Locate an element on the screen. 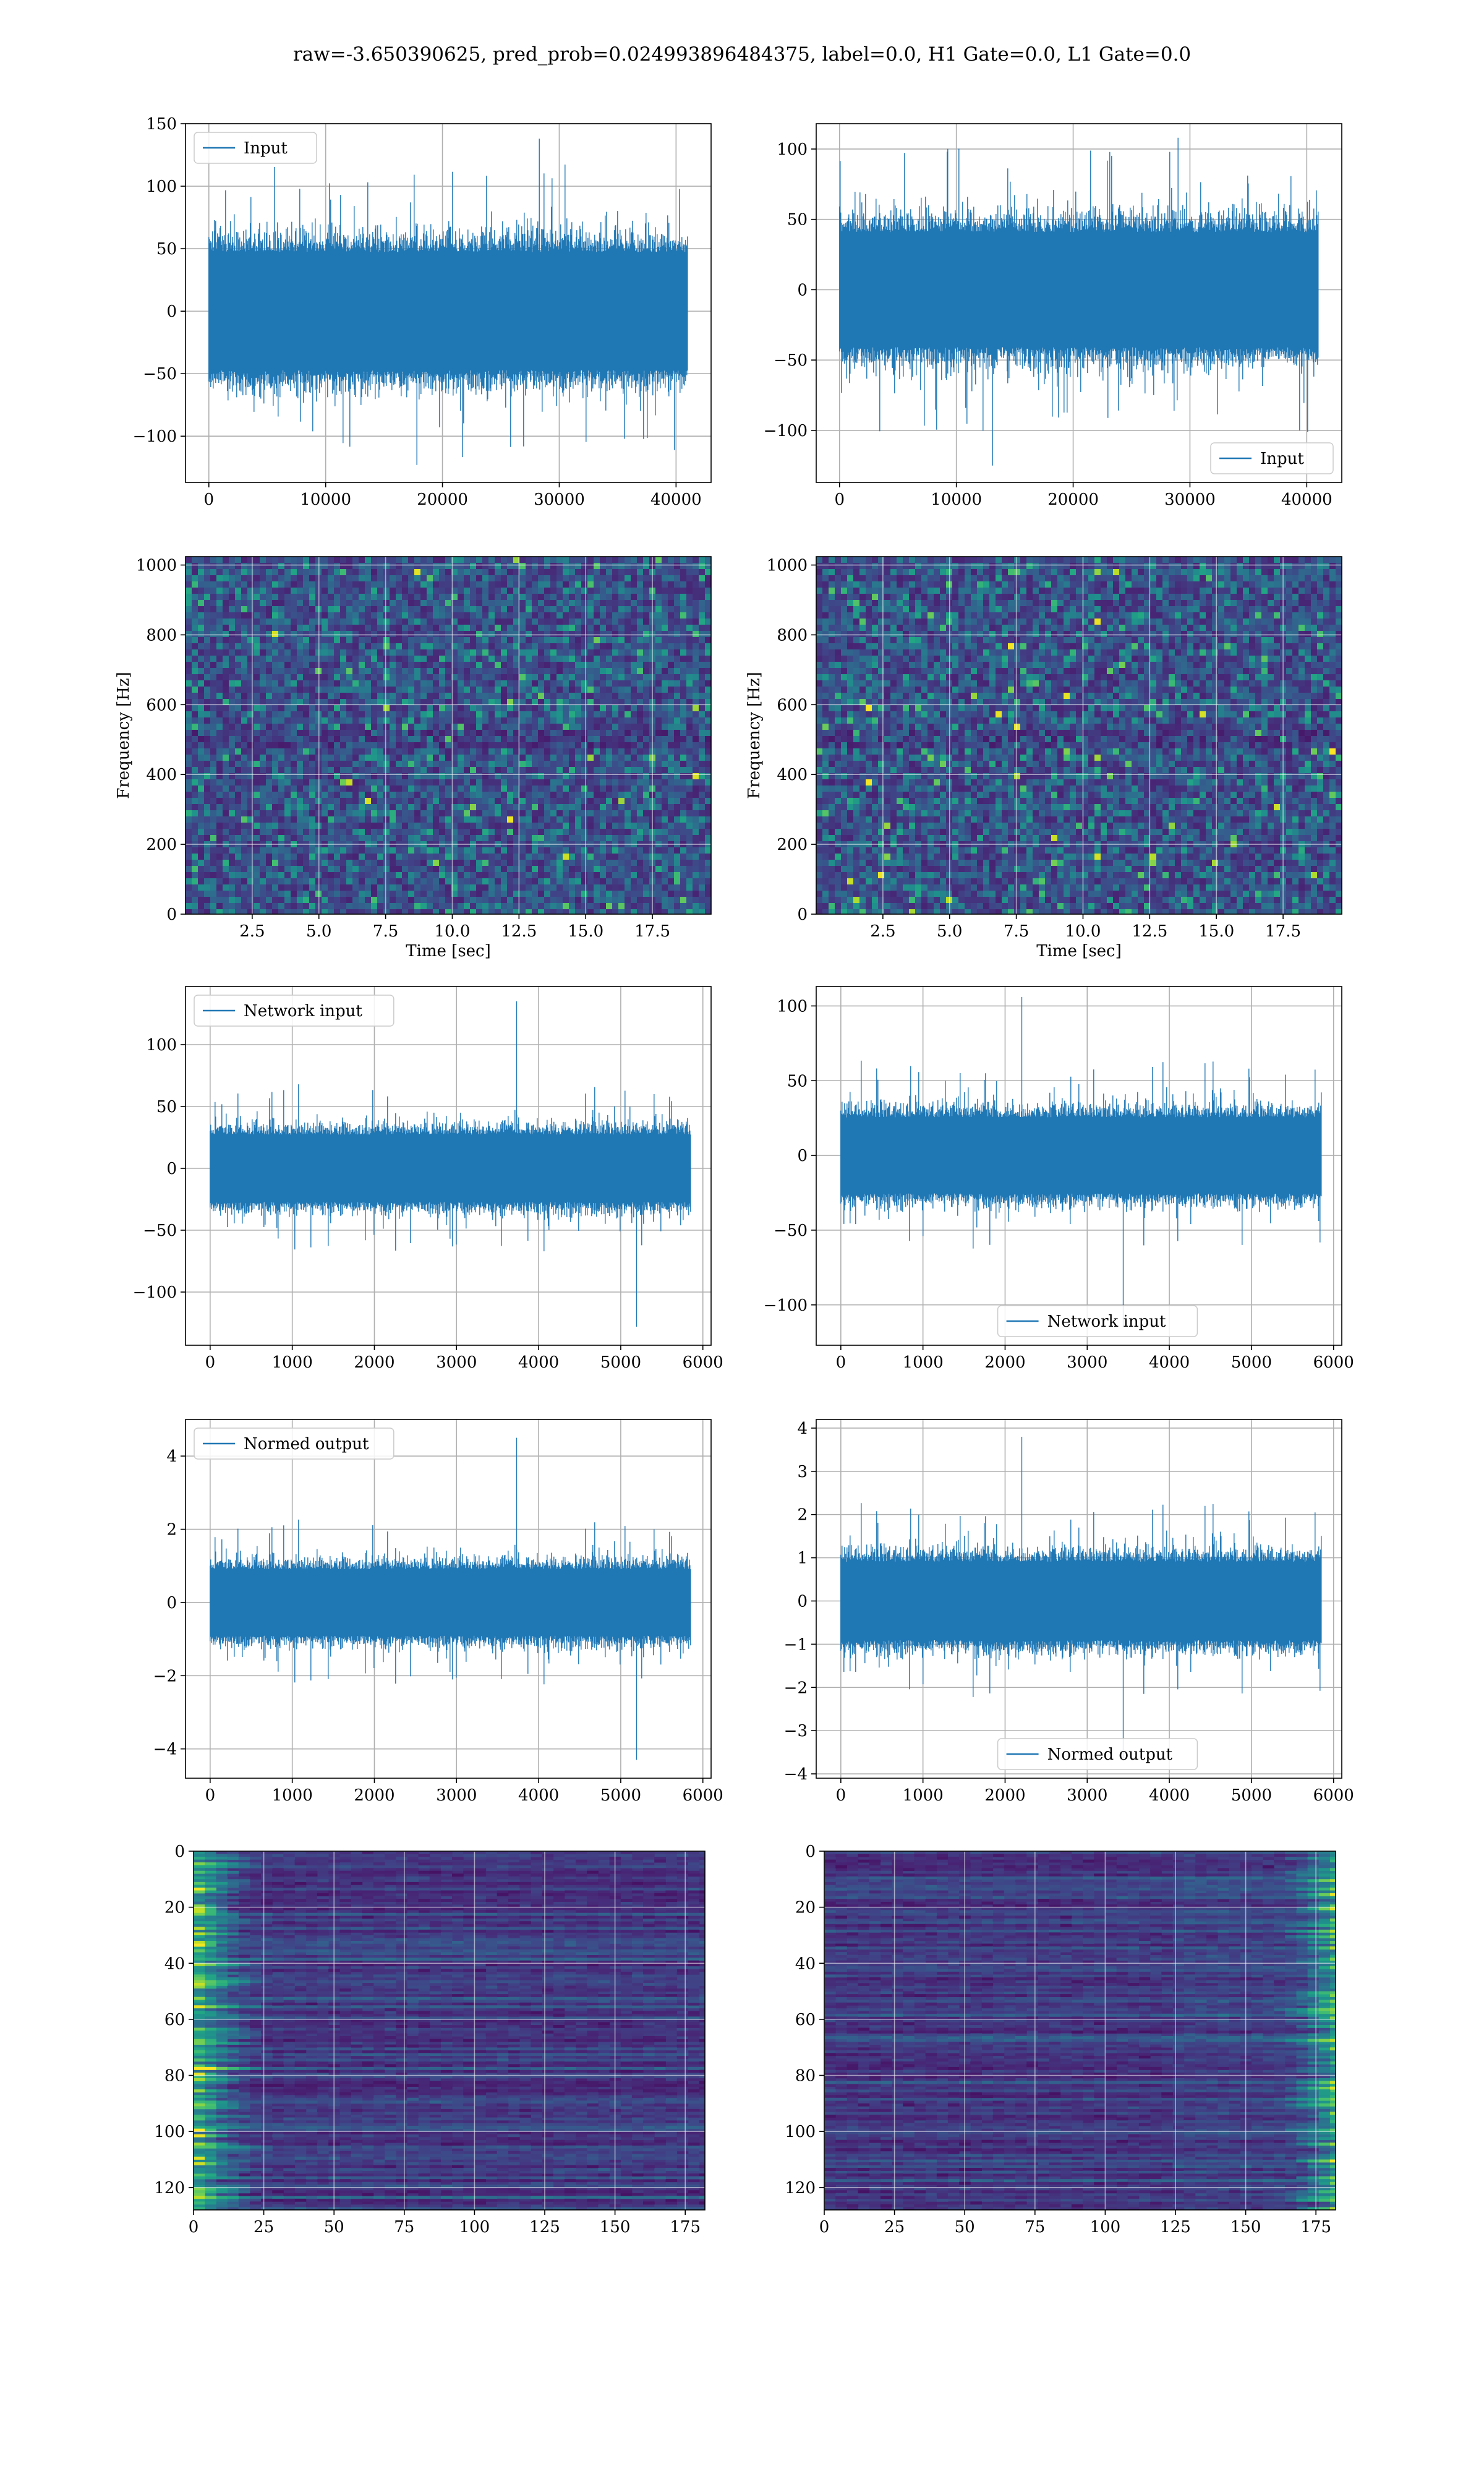 The width and height of the screenshot is (1484, 2474). legend-label: Normed output is located at coordinates (306, 1444).